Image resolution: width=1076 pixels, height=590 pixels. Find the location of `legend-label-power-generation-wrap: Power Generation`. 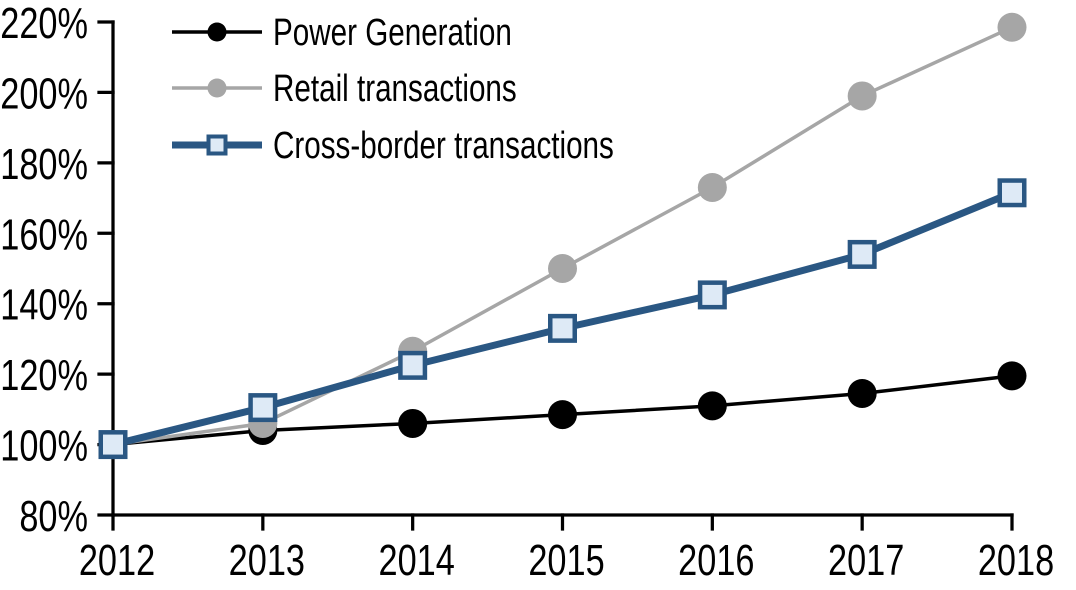

legend-label-power-generation-wrap: Power Generation is located at coordinates (392, 33).